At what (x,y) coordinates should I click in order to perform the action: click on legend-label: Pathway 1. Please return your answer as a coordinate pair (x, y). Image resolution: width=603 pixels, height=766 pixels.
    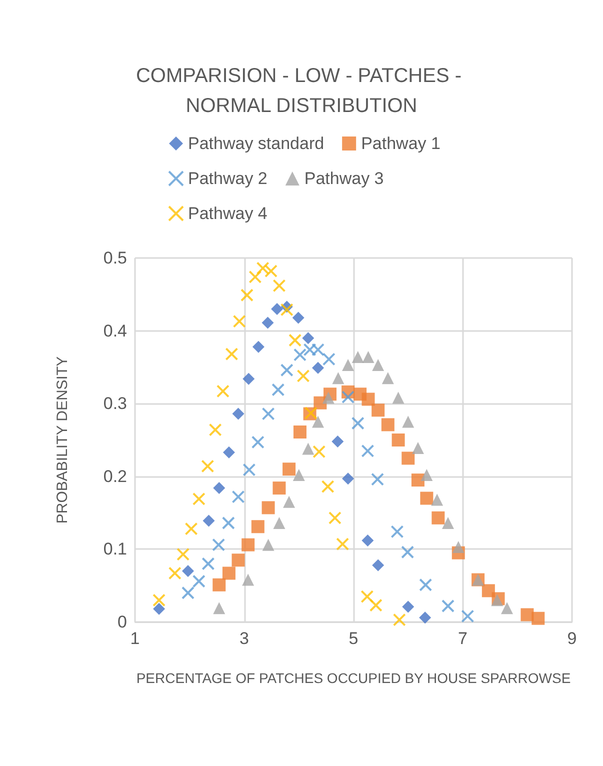
    Looking at the image, I should click on (400, 143).